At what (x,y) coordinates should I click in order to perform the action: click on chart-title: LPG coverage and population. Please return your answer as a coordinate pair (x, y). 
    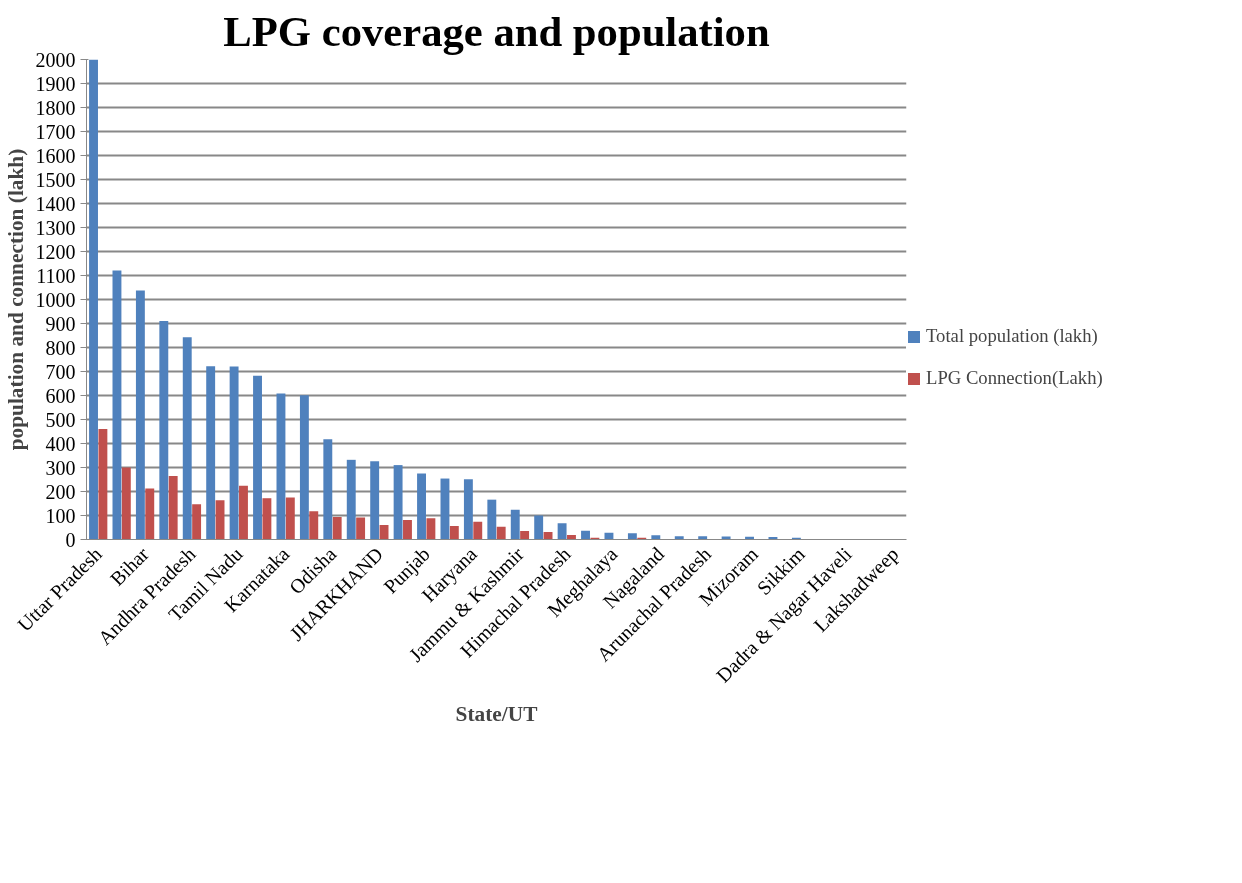
    Looking at the image, I should click on (496, 31).